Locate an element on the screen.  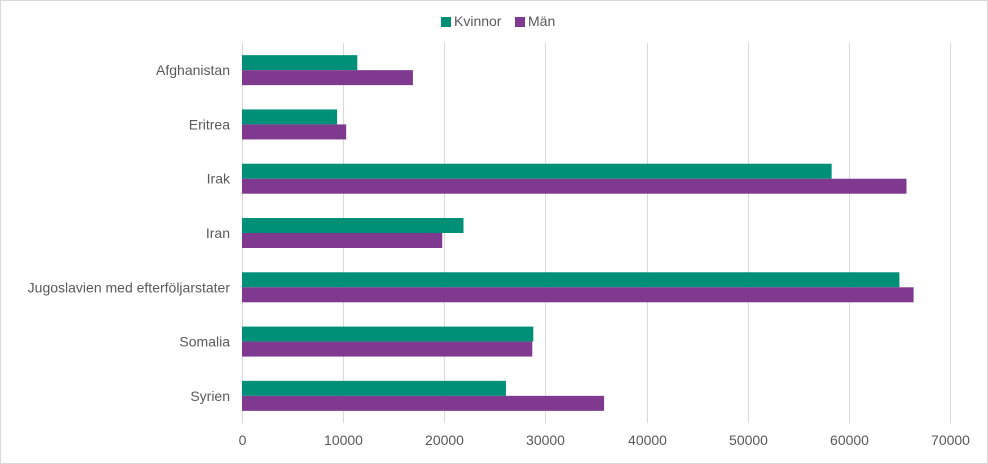
x-tick-label: 40000 is located at coordinates (647, 440).